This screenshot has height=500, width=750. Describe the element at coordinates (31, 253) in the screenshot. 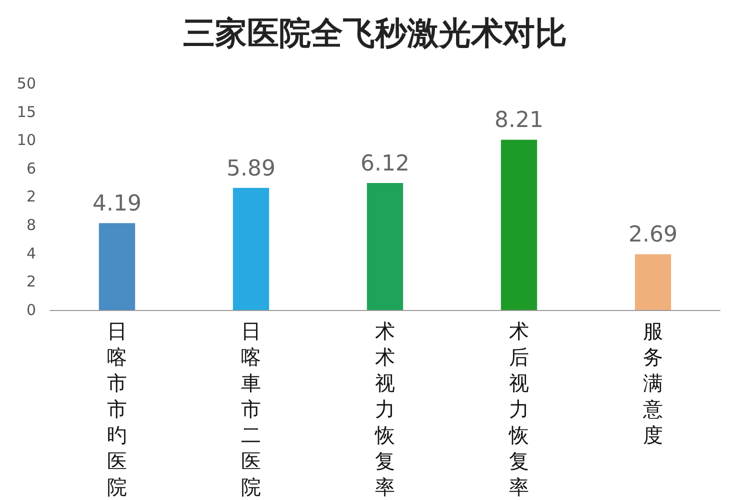

I see `text: 4` at that location.